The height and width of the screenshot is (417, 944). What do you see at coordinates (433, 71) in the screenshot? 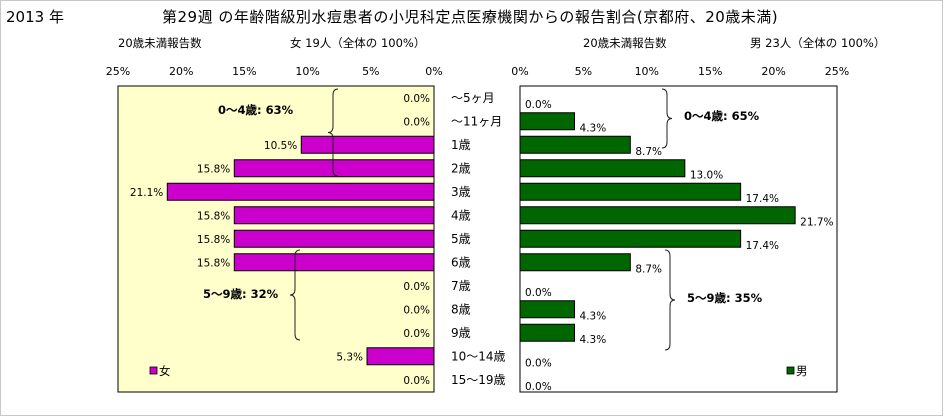
I see `female-x-tick: 0%` at bounding box center [433, 71].